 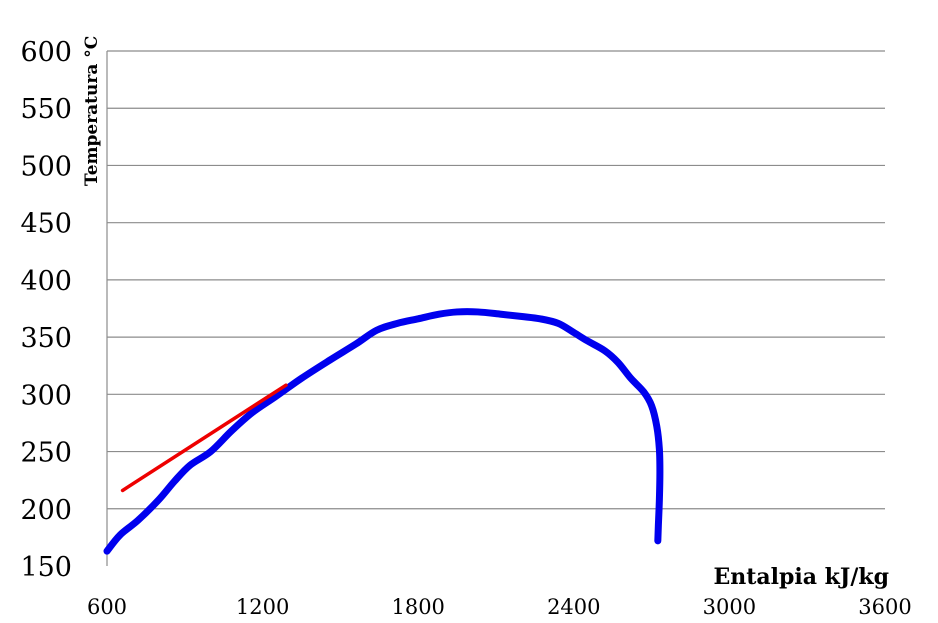 What do you see at coordinates (46, 224) in the screenshot?
I see `y-tick-450: 450` at bounding box center [46, 224].